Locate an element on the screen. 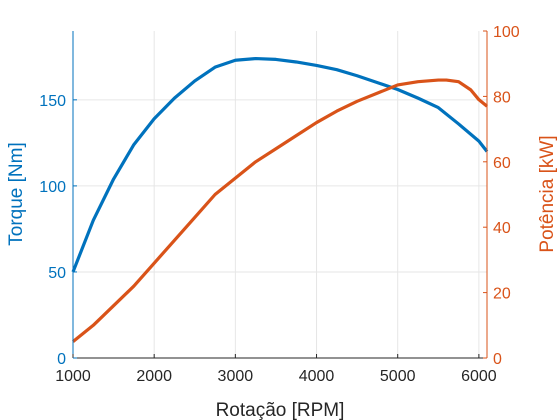  x-tick-label: 2000 is located at coordinates (154, 376).